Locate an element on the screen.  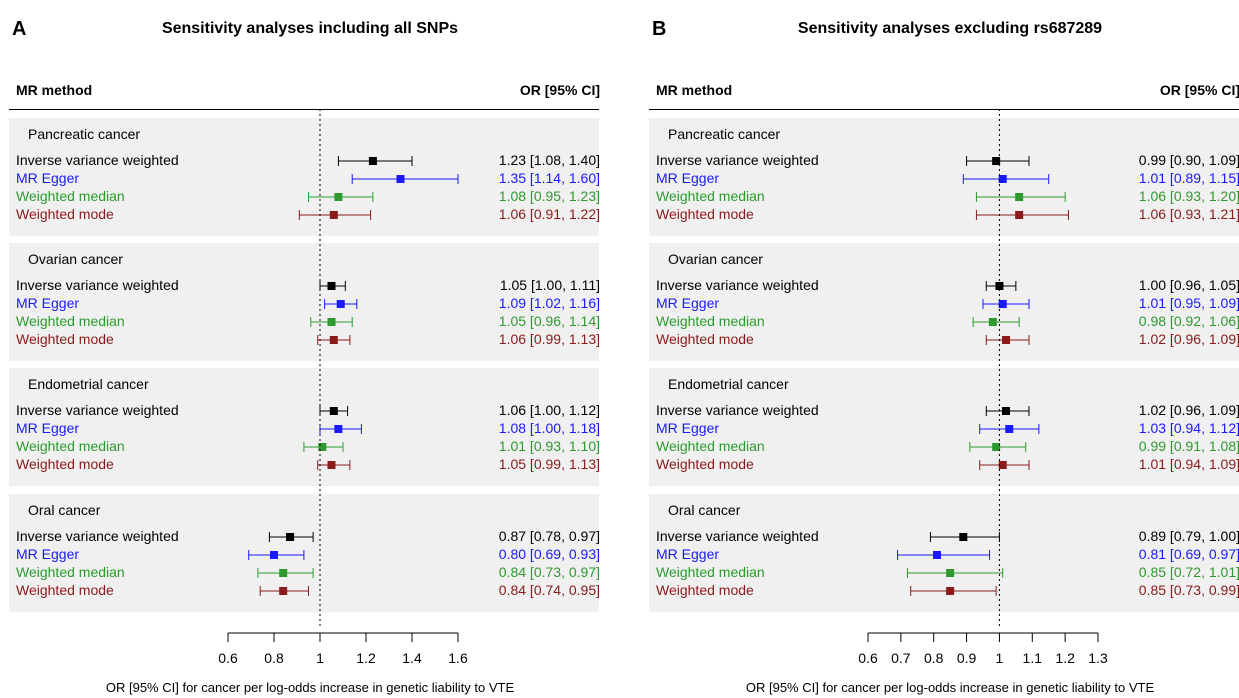
x-tick-label: 1.6 is located at coordinates (458, 658).